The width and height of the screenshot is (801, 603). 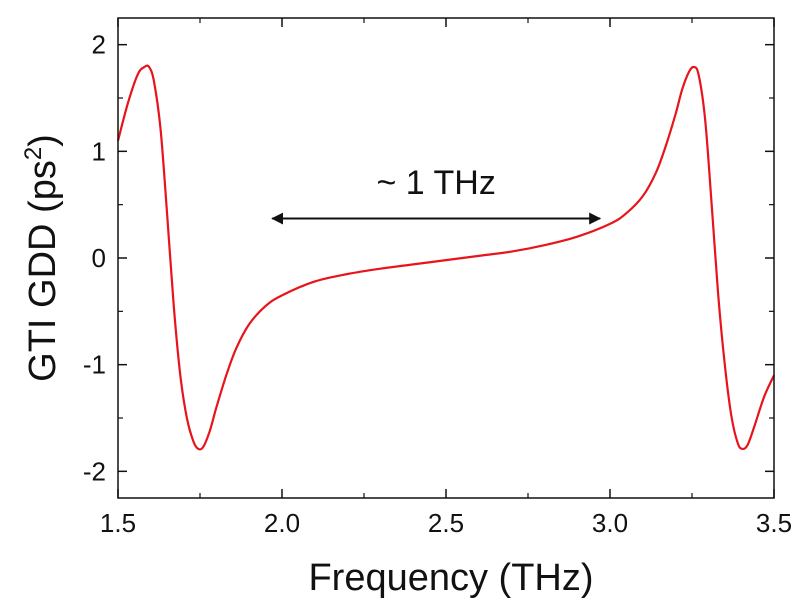 I want to click on y-axis-title-close: ), so click(x=43, y=140).